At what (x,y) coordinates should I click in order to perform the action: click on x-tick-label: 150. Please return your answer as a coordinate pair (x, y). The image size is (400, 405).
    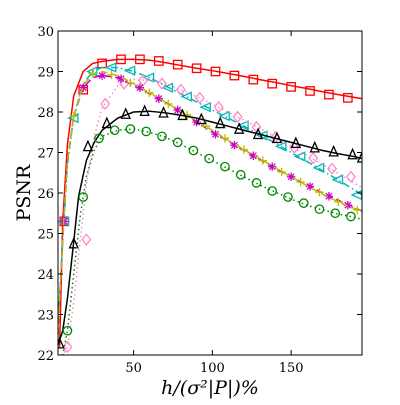
    Looking at the image, I should click on (291, 368).